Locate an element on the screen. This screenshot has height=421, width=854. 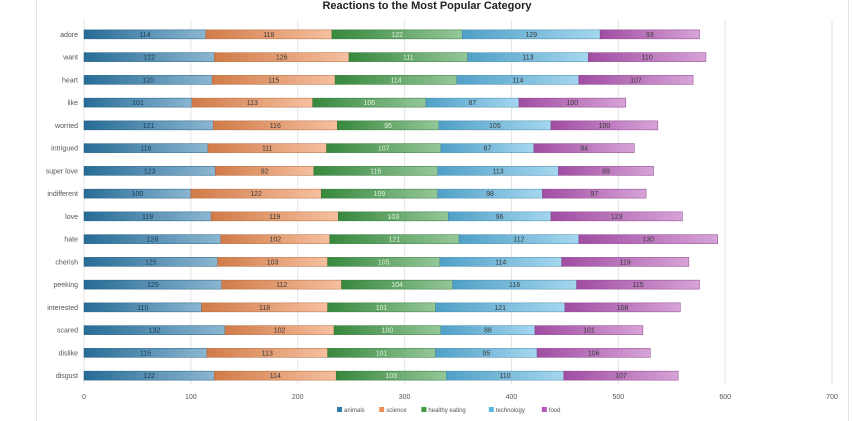
data-label: 93 is located at coordinates (650, 35).